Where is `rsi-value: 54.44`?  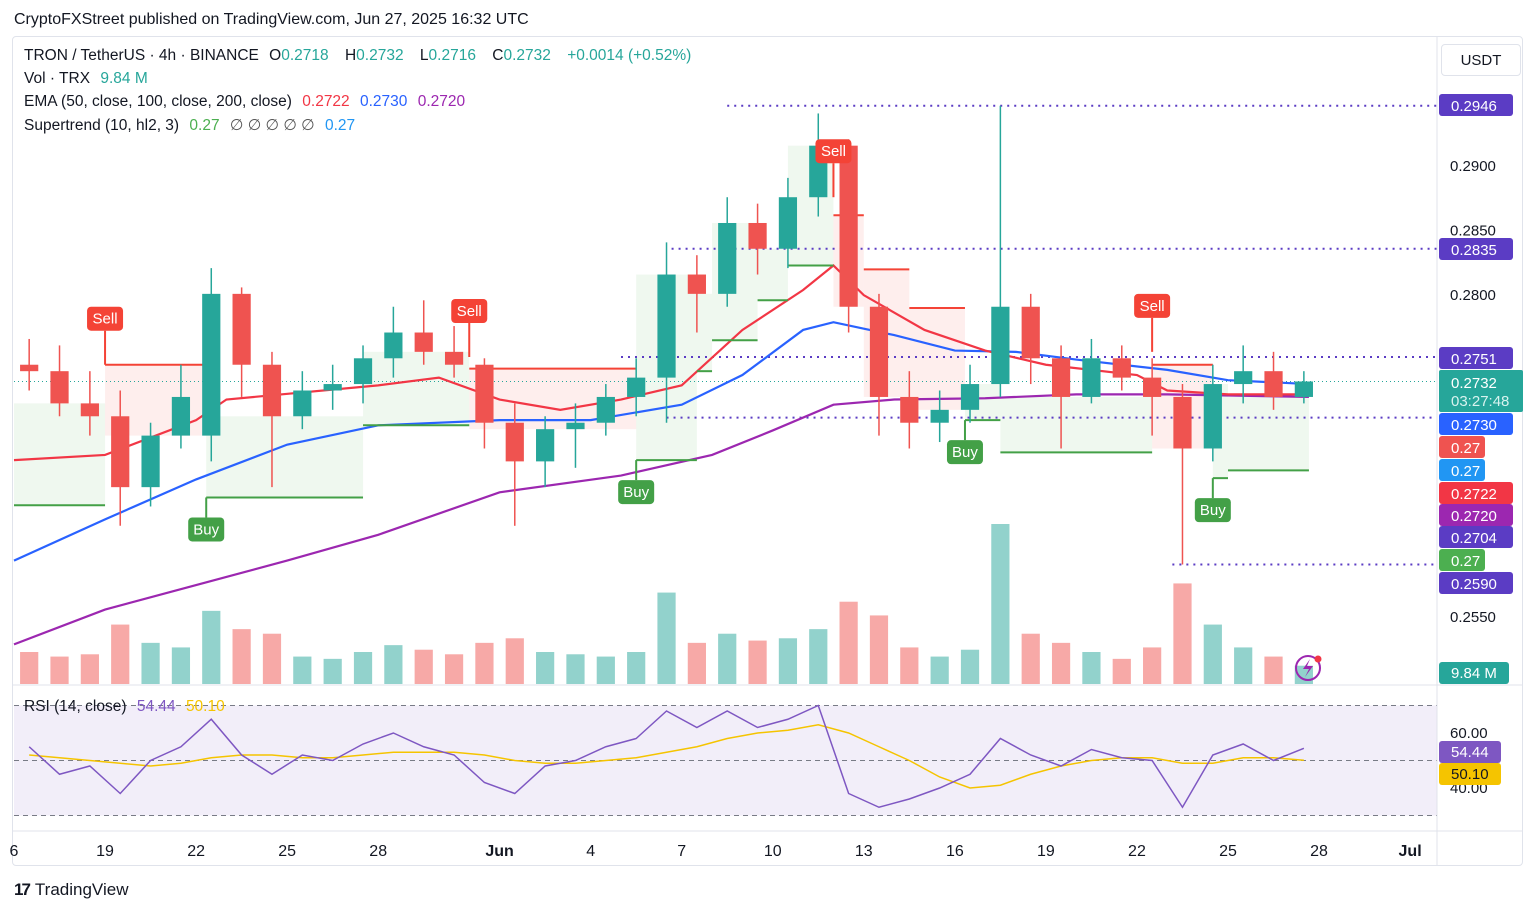 rsi-value: 54.44 is located at coordinates (156, 706).